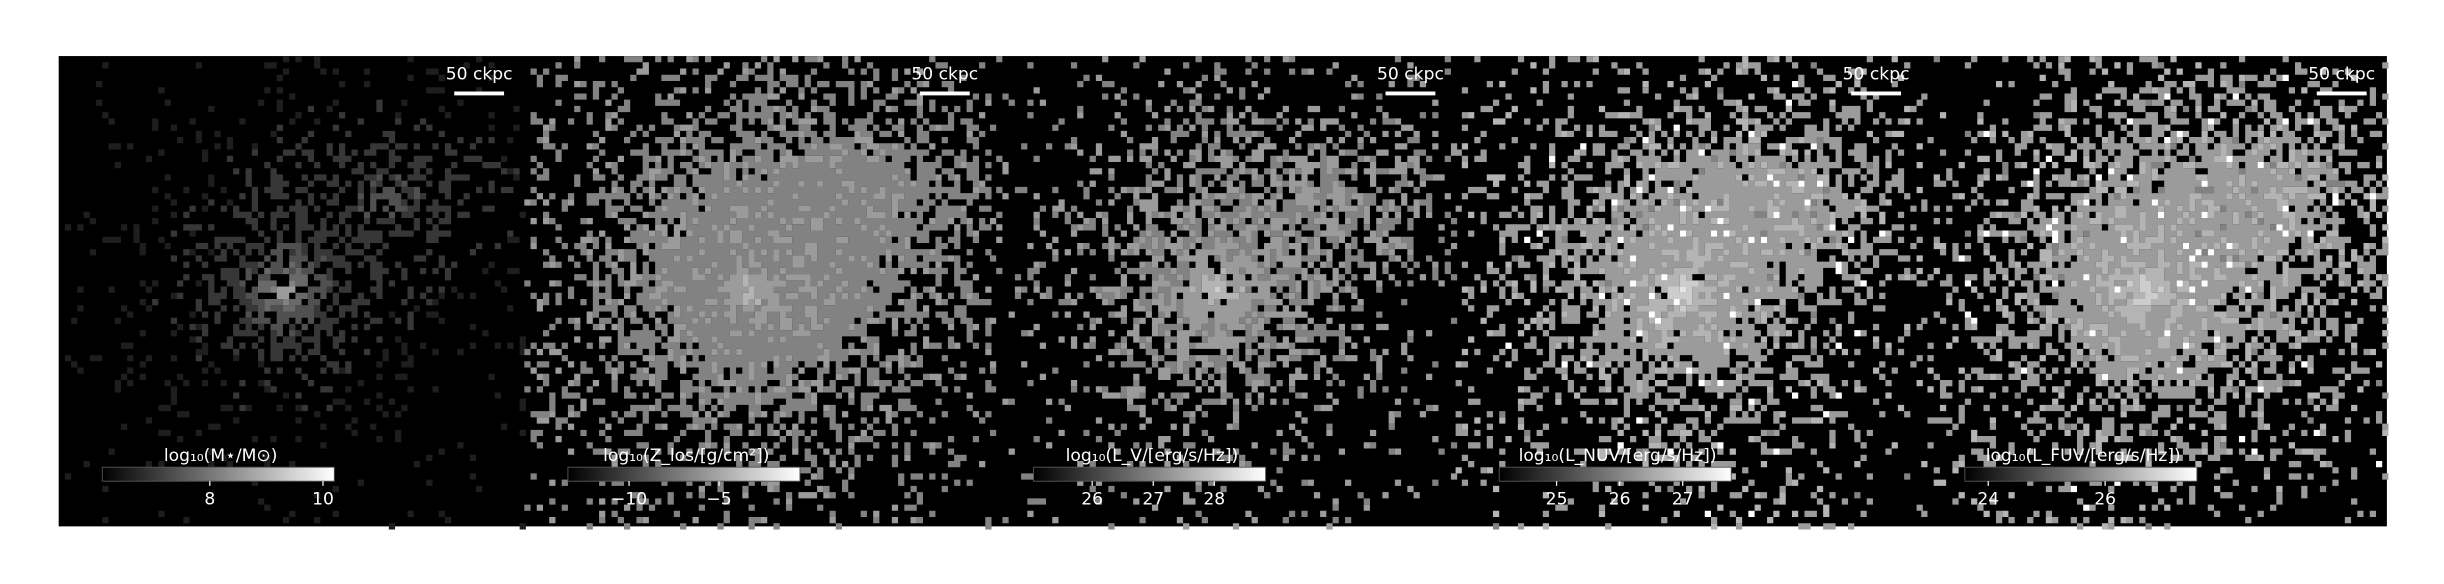  What do you see at coordinates (629, 500) in the screenshot?
I see `colorbar-tick-label: −10` at bounding box center [629, 500].